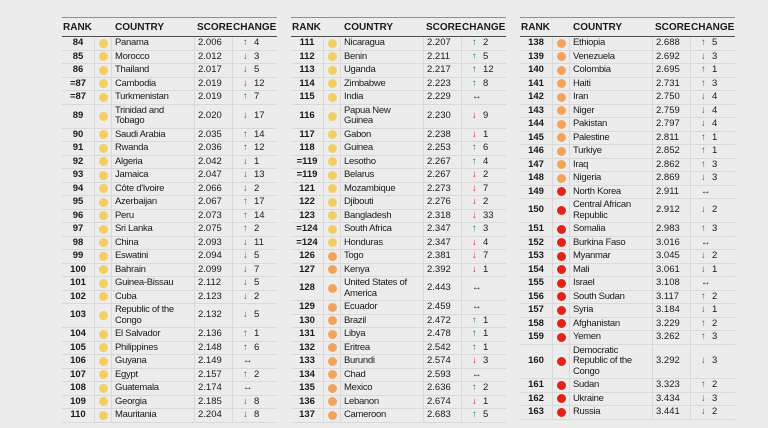 Image resolution: width=768 pixels, height=428 pixels. I want to click on country-cell: Panama, so click(153, 43).